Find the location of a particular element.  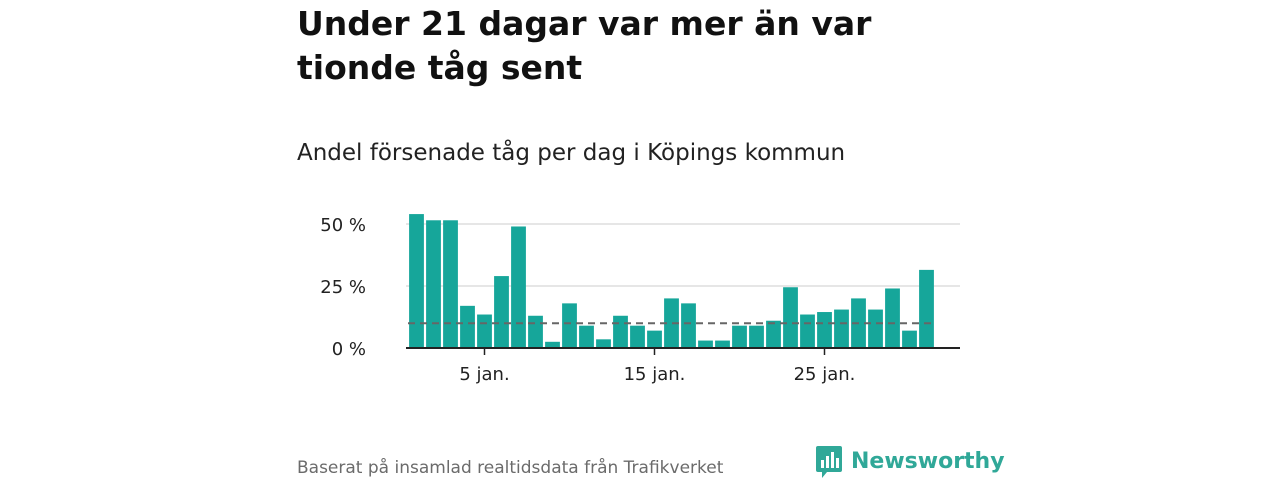

newsworthy-logo-icon is located at coordinates (829, 462).